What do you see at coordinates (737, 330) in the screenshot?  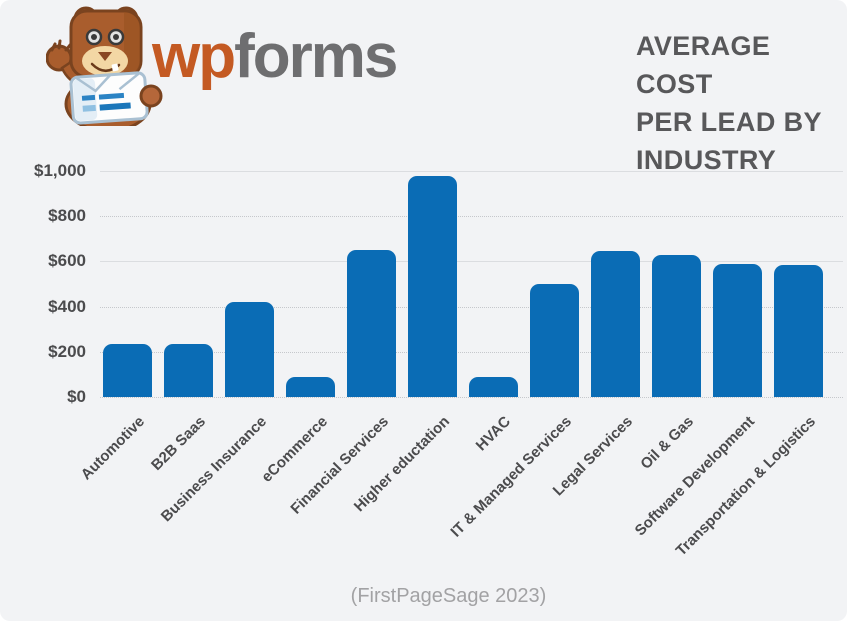 I see `bar-software-development` at bounding box center [737, 330].